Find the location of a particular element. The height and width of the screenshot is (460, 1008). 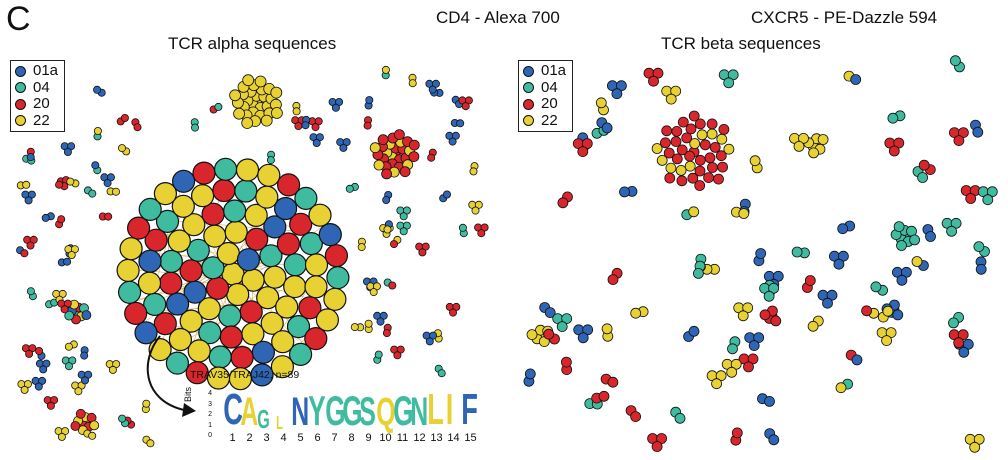

logo-tick: 3 is located at coordinates (210, 404).